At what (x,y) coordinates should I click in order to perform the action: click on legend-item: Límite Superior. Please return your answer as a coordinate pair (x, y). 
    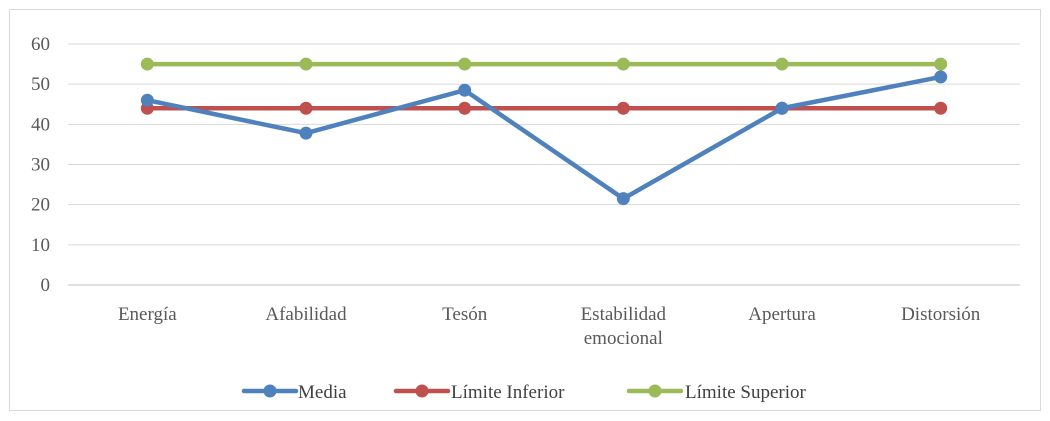
    Looking at the image, I should click on (716, 392).